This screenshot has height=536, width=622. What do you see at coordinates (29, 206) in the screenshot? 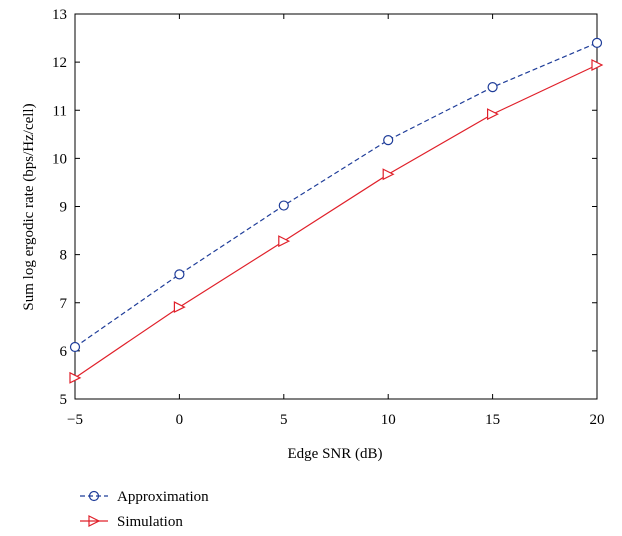
I see `y-axis-label: Sum log ergodic rate (bps/Hz/cell)` at bounding box center [29, 206].